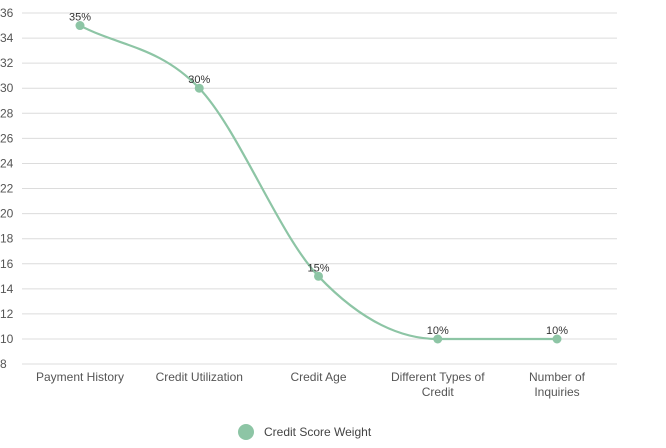 Image resolution: width=666 pixels, height=448 pixels. I want to click on y-tick-label: 36, so click(7, 13).